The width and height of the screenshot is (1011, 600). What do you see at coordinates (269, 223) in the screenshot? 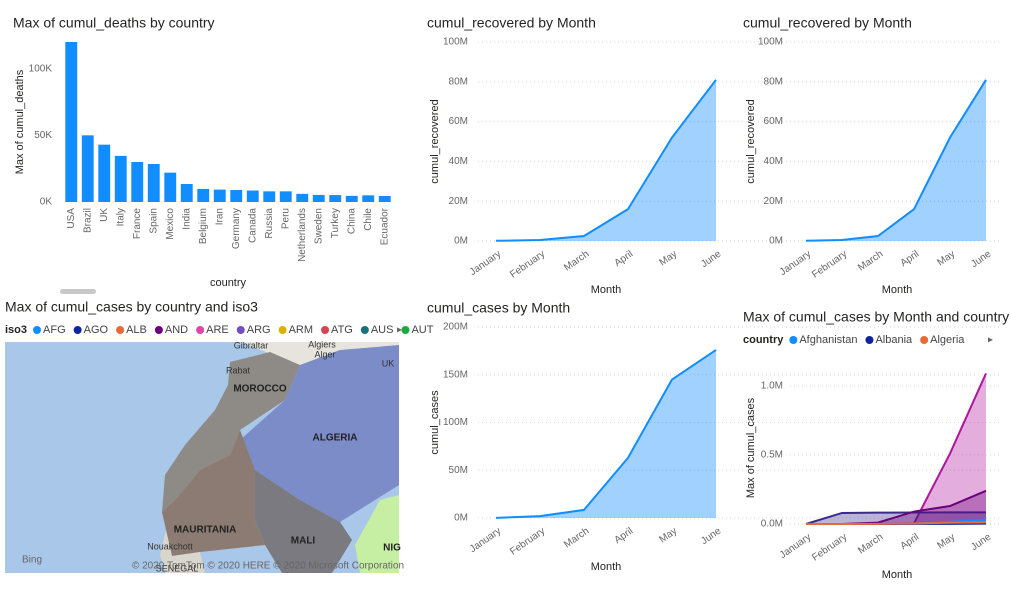
I see `x-tick-label: Russia` at bounding box center [269, 223].